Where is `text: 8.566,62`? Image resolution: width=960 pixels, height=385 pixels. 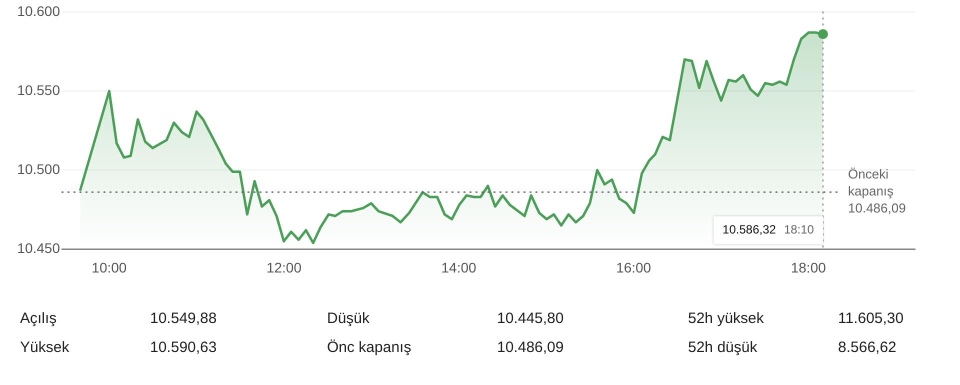 text: 8.566,62 is located at coordinates (868, 347).